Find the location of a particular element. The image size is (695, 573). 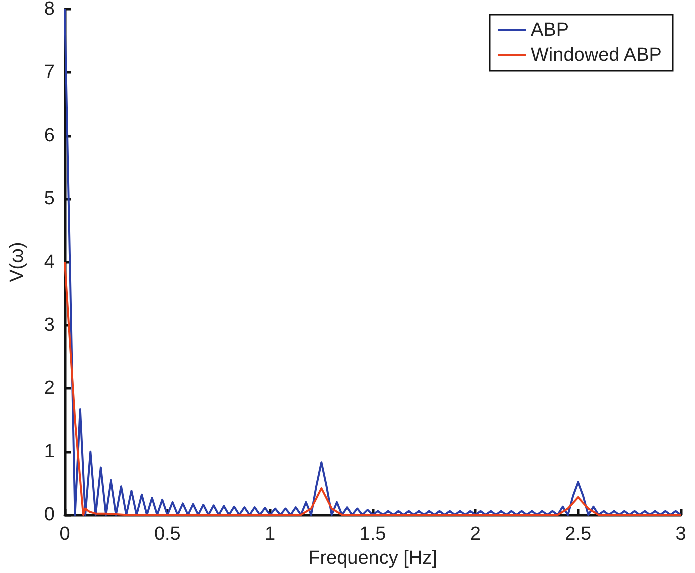

y-axis-title: V(ω) is located at coordinates (17, 262).